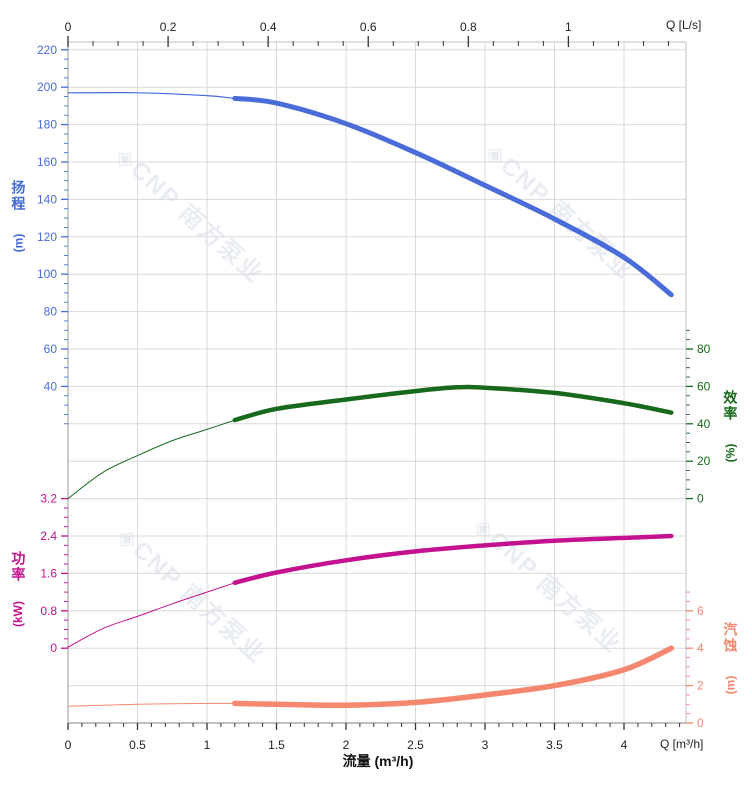  I want to click on npsh-tick-label: 2, so click(700, 686).